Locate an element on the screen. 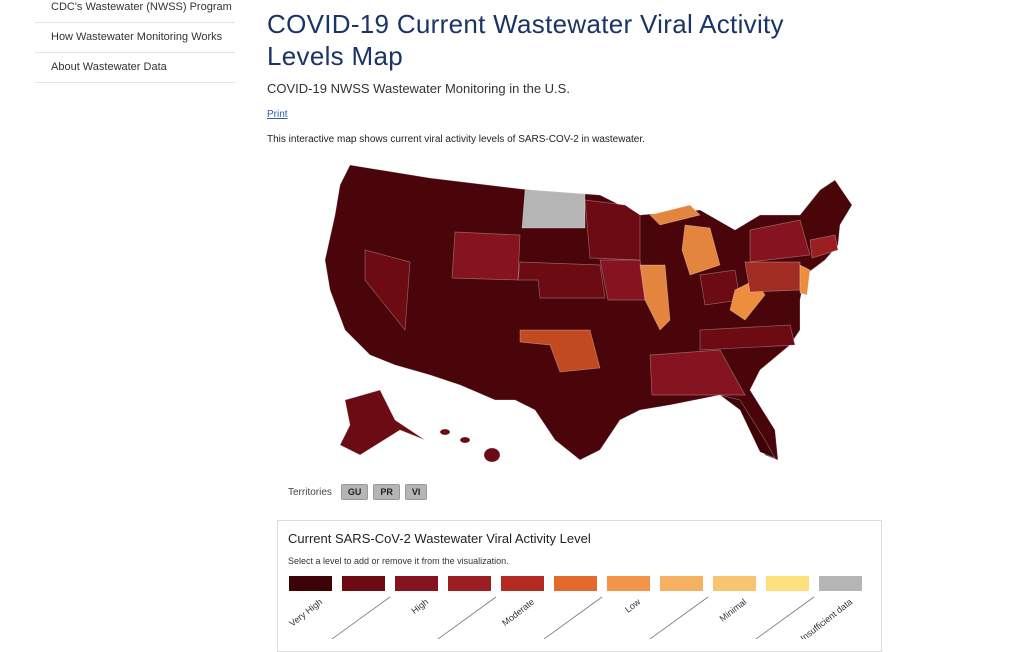  territory-button: PR is located at coordinates (386, 492).